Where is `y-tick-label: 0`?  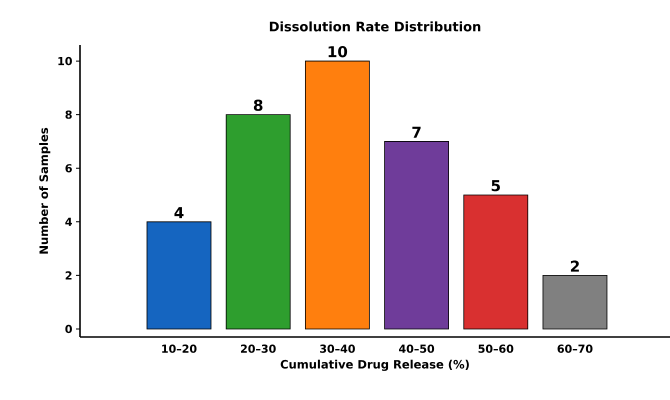 y-tick-label: 0 is located at coordinates (68, 329).